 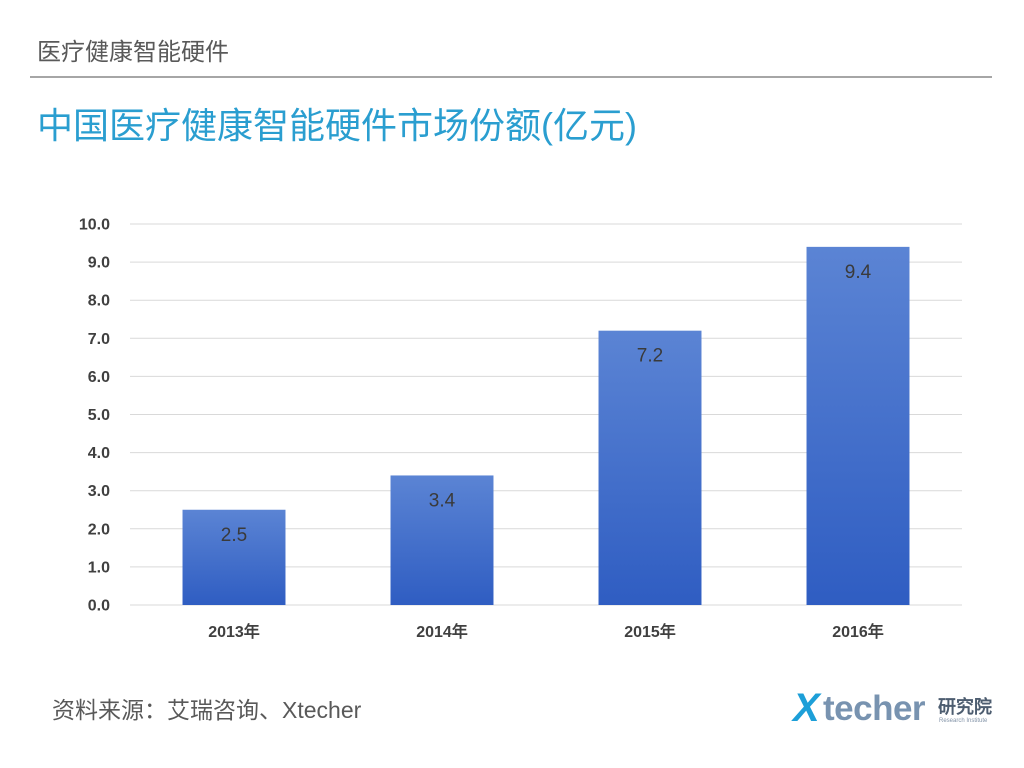 What do you see at coordinates (858, 631) in the screenshot?
I see `x-tick-label: 2016年` at bounding box center [858, 631].